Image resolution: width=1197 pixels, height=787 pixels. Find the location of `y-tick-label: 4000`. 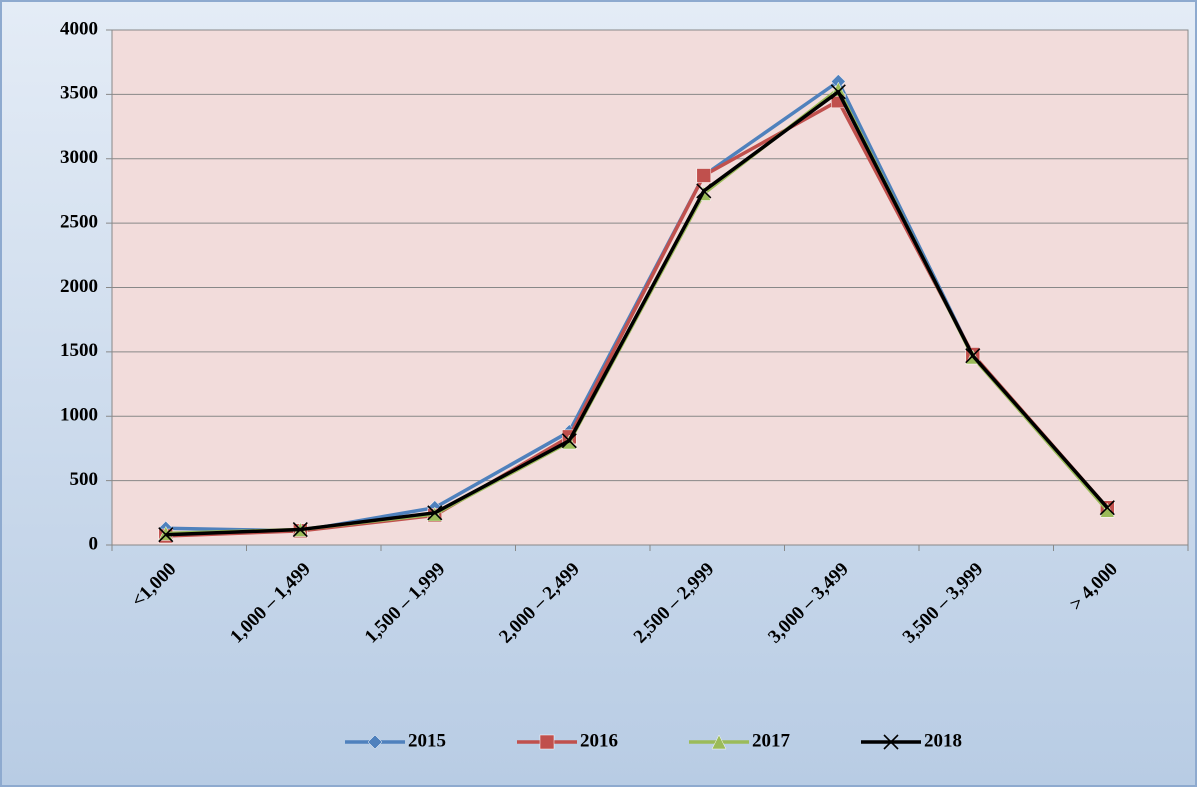

y-tick-label: 4000 is located at coordinates (79, 28).